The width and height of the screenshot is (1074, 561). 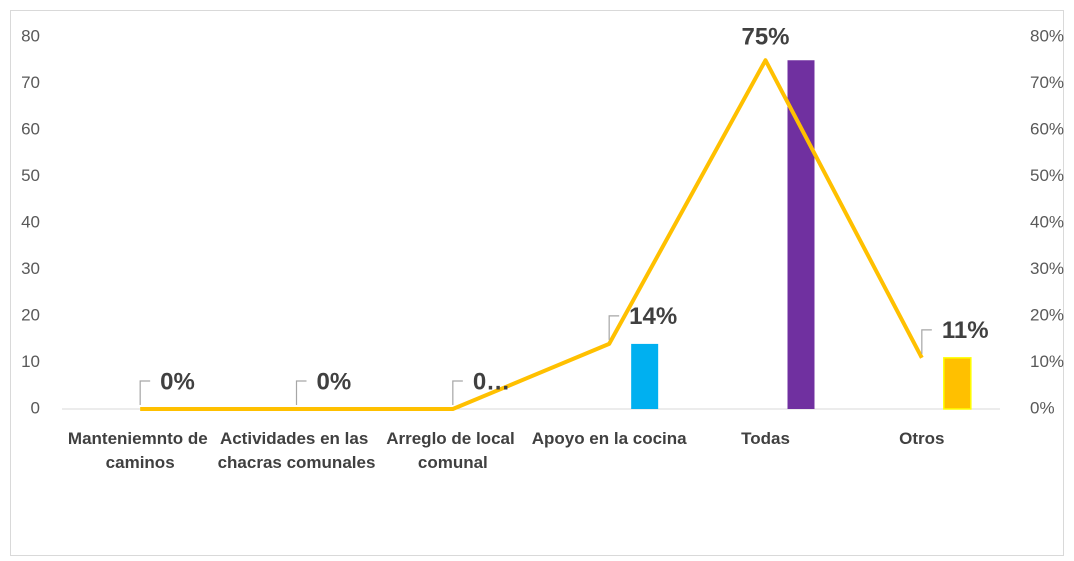 What do you see at coordinates (965, 330) in the screenshot?
I see `data-label: 11%` at bounding box center [965, 330].